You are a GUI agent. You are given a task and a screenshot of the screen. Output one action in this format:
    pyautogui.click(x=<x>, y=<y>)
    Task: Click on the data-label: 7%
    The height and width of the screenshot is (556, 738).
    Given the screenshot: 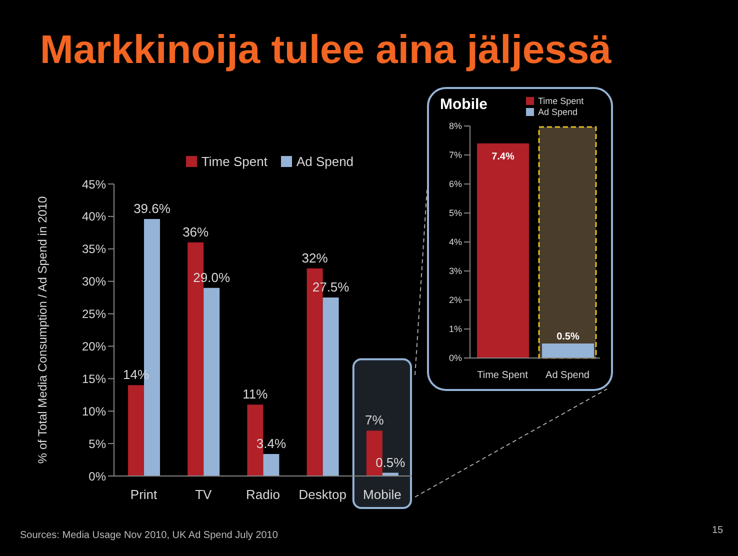 What is the action you would take?
    pyautogui.click(x=374, y=420)
    